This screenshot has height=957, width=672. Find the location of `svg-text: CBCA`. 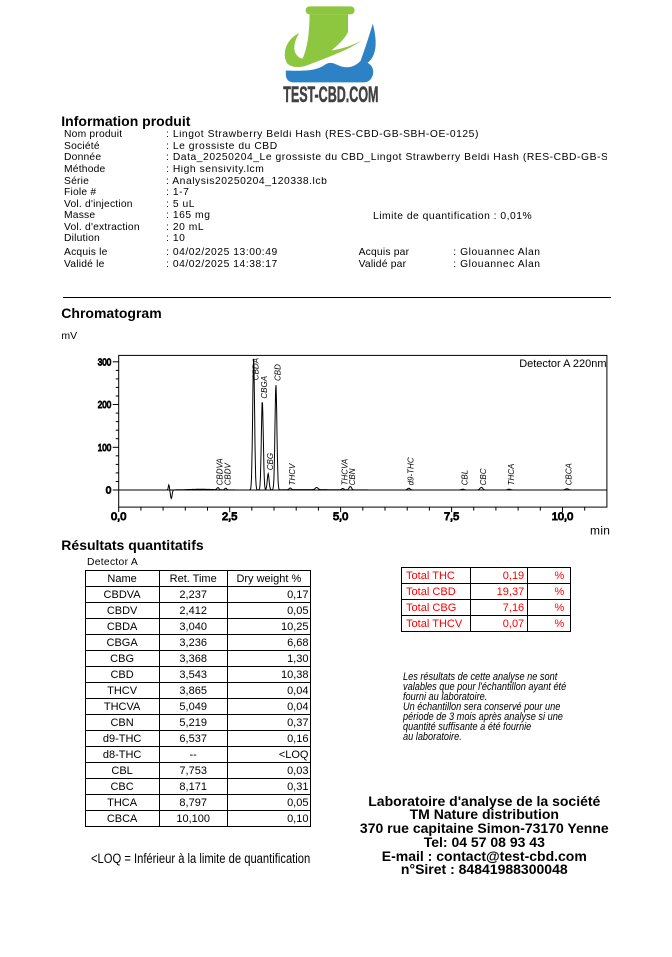

svg-text: CBCA is located at coordinates (569, 474).